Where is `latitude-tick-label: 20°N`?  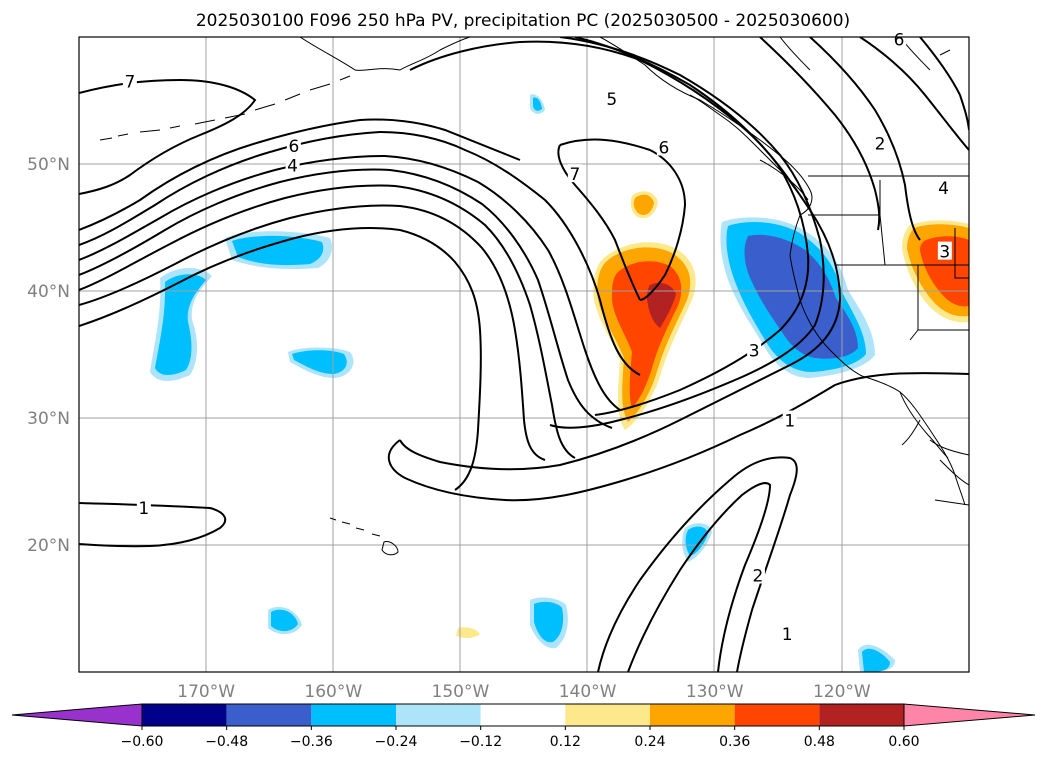
latitude-tick-label: 20°N is located at coordinates (48, 546).